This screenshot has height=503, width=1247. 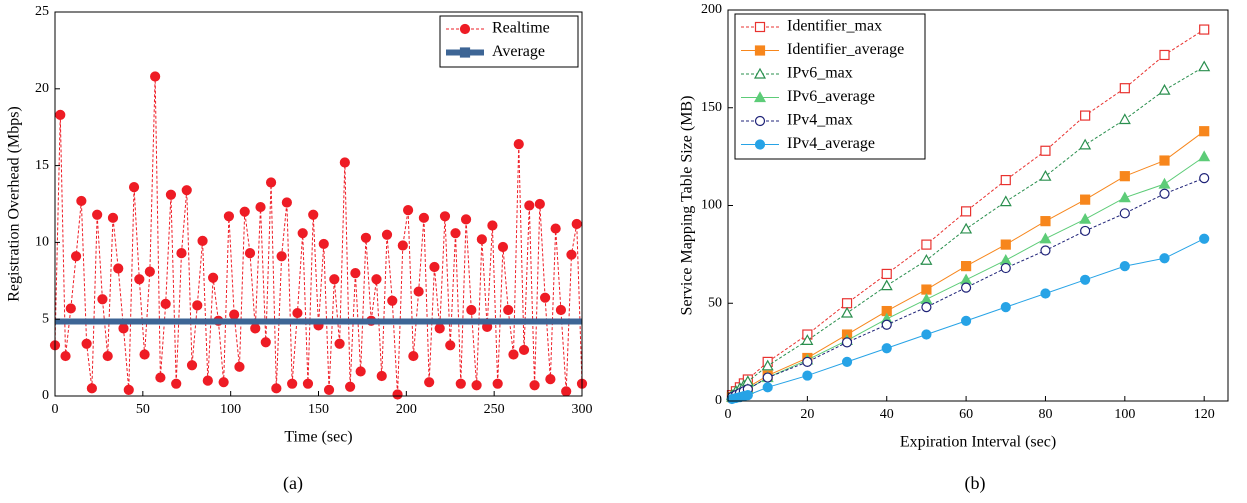 What do you see at coordinates (42, 165) in the screenshot?
I see `y-tick-label: 15` at bounding box center [42, 165].